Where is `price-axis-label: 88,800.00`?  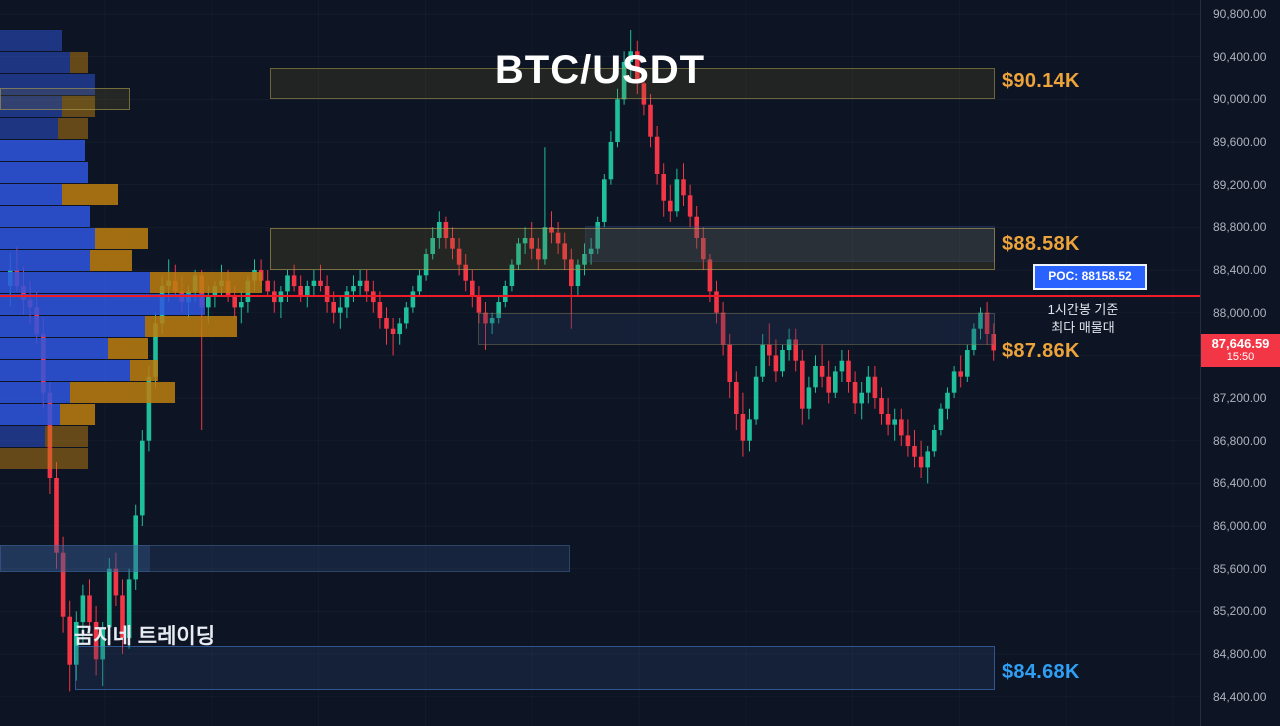
price-axis-label: 88,800.00 is located at coordinates (1240, 227).